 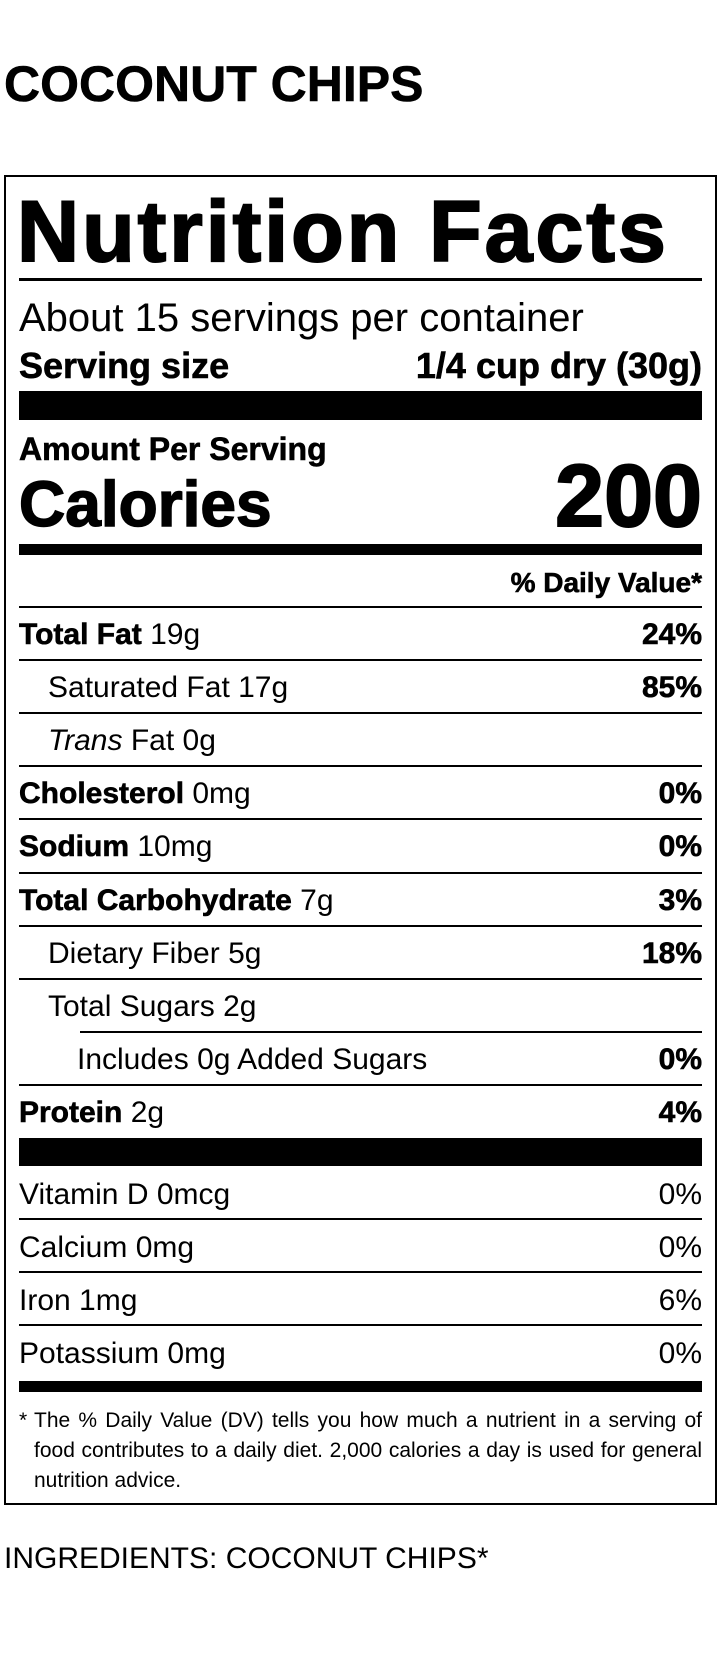 What do you see at coordinates (152, 741) in the screenshot?
I see `nutrient-name: Fat` at bounding box center [152, 741].